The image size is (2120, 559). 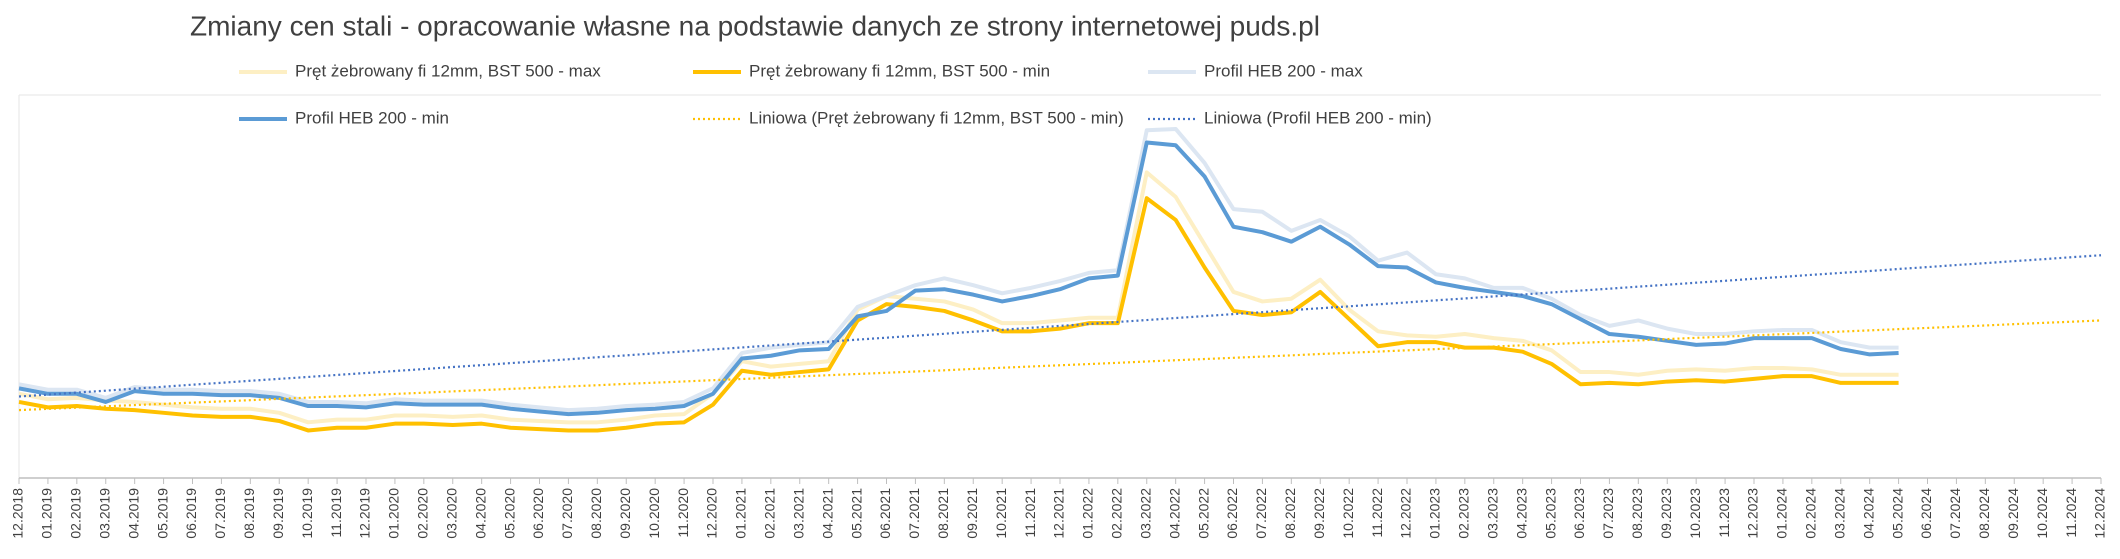 I want to click on x-tick-label: 04.2019, so click(x=133, y=513).